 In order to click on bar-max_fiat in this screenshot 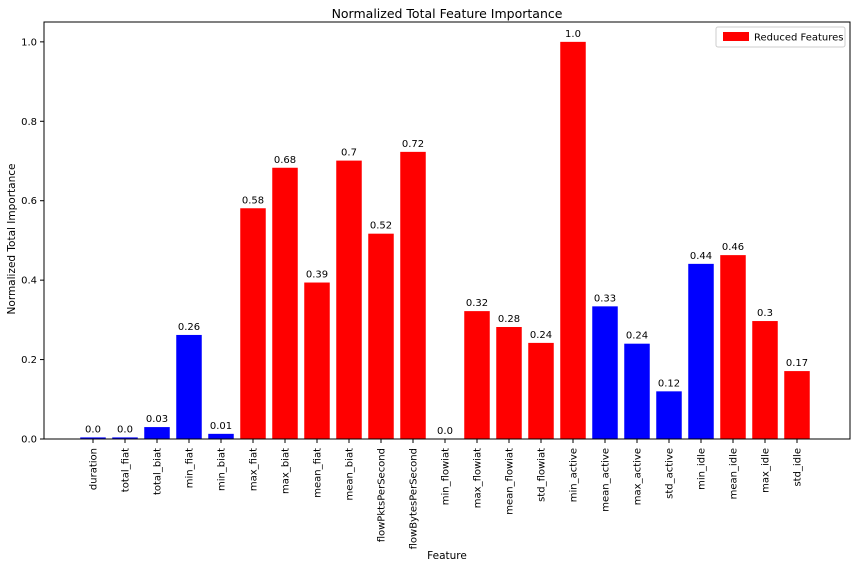, I will do `click(253, 323)`.